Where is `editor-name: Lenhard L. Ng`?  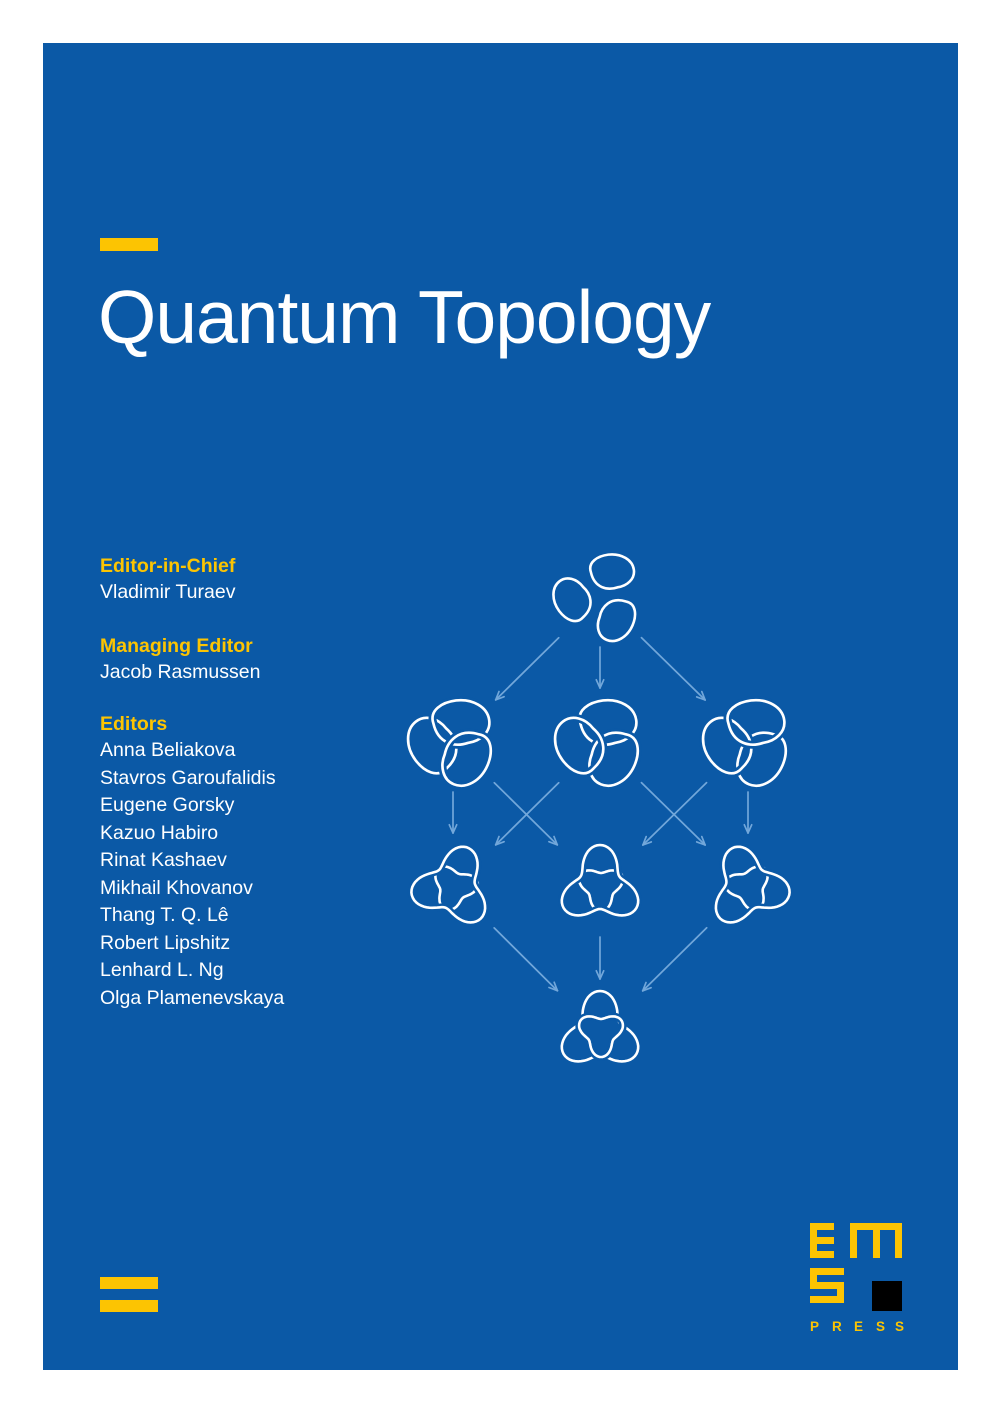
editor-name: Lenhard L. Ng is located at coordinates (162, 970).